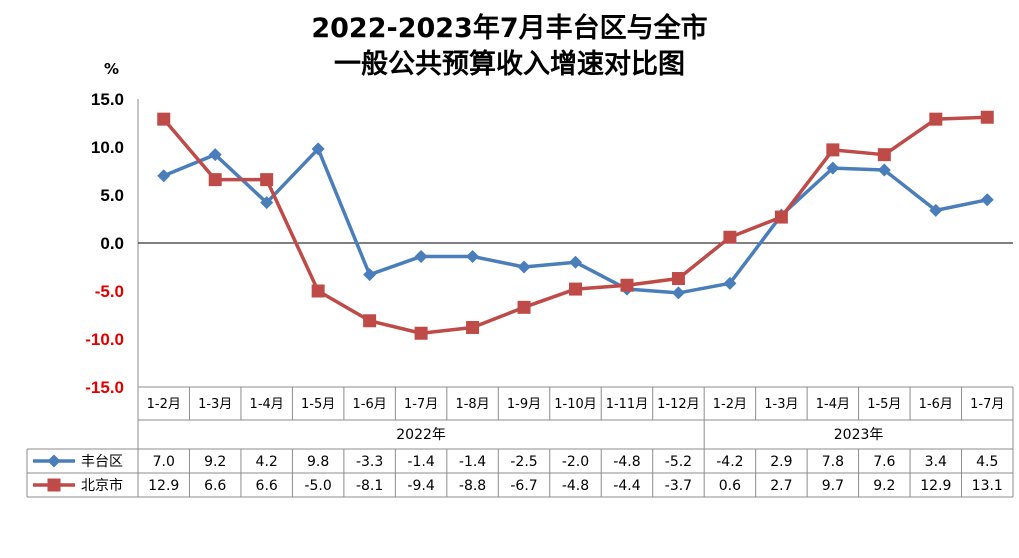  Describe the element at coordinates (678, 486) in the screenshot. I see `table-value: -3.7` at that location.